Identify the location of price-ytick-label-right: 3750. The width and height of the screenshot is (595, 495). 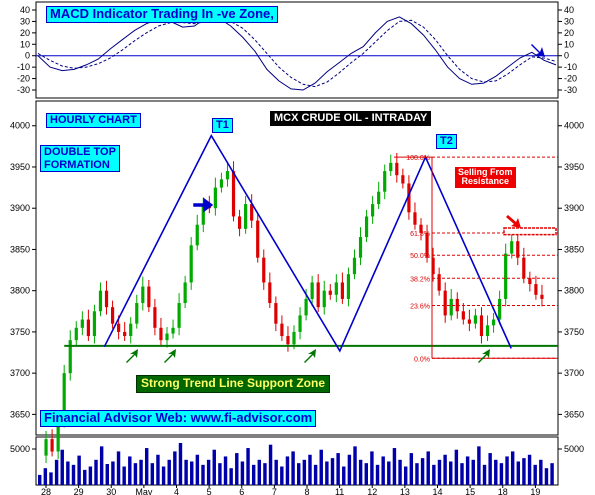
(574, 332).